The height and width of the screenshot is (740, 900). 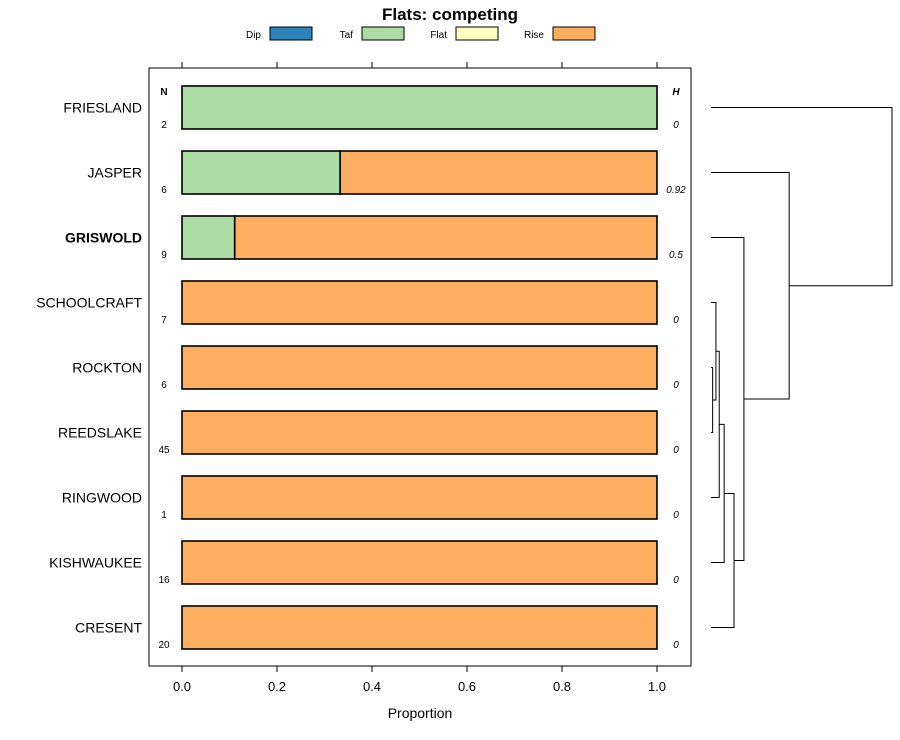 What do you see at coordinates (163, 92) in the screenshot?
I see `n-column-header: N` at bounding box center [163, 92].